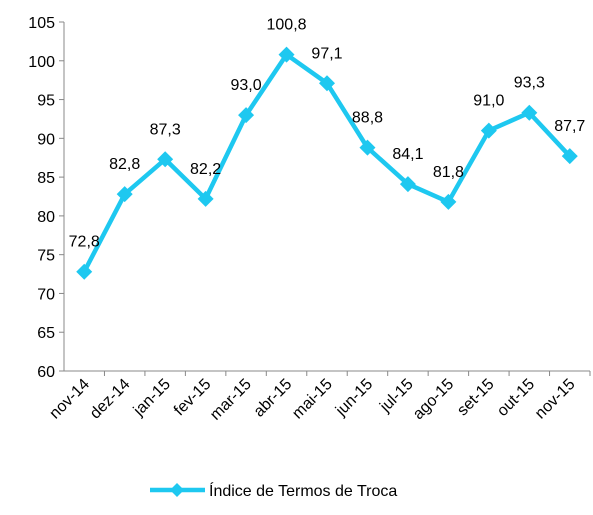 The width and height of the screenshot is (593, 515). What do you see at coordinates (231, 400) in the screenshot?
I see `x-tick-label: mar-15` at bounding box center [231, 400].